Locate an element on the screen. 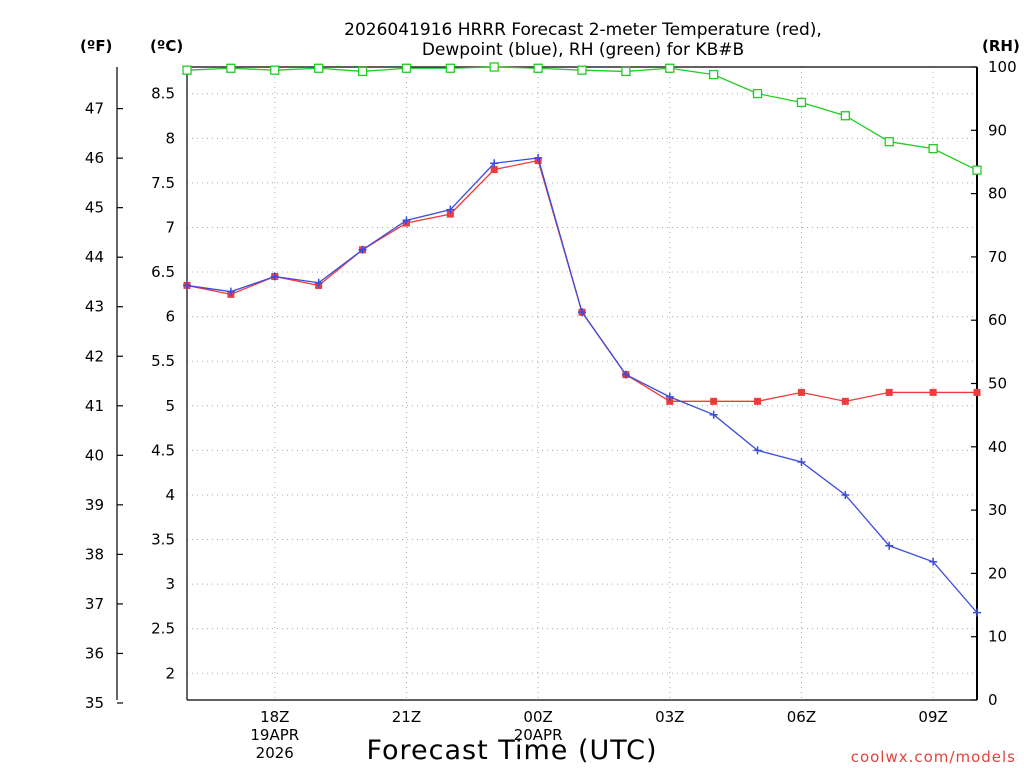 The height and width of the screenshot is (768, 1024). rh-tick-label: 90 is located at coordinates (997, 130).